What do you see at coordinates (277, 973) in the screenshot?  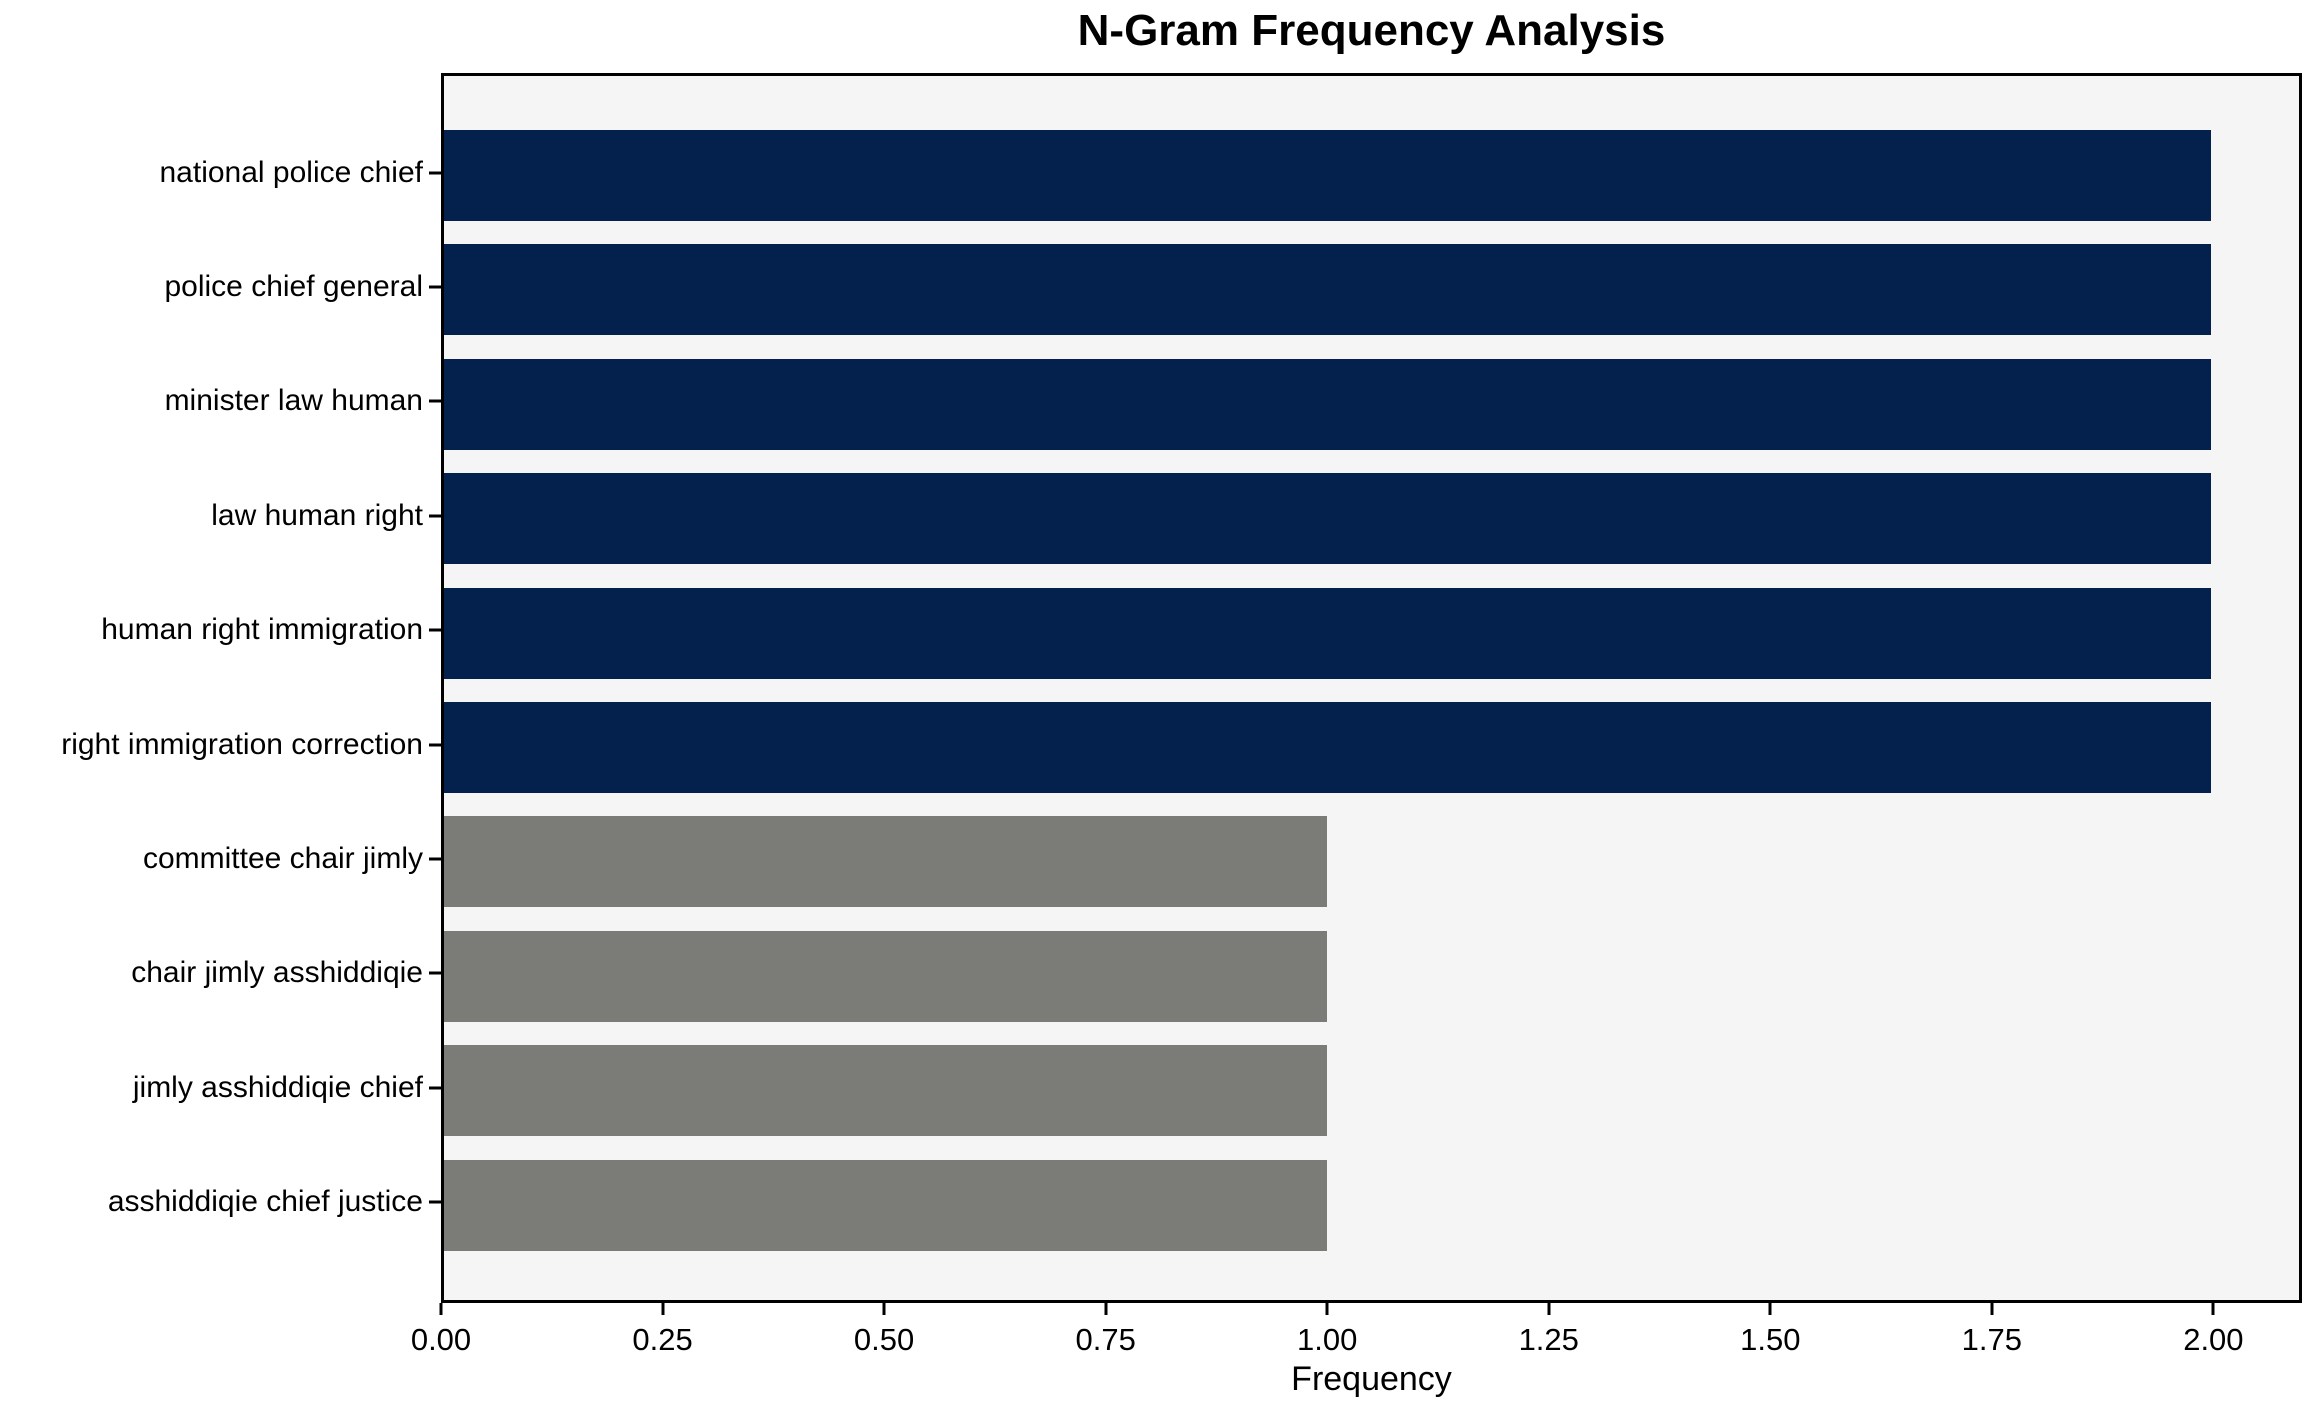 I see `y-tick-label-7: chair jimly asshiddiqie` at bounding box center [277, 973].